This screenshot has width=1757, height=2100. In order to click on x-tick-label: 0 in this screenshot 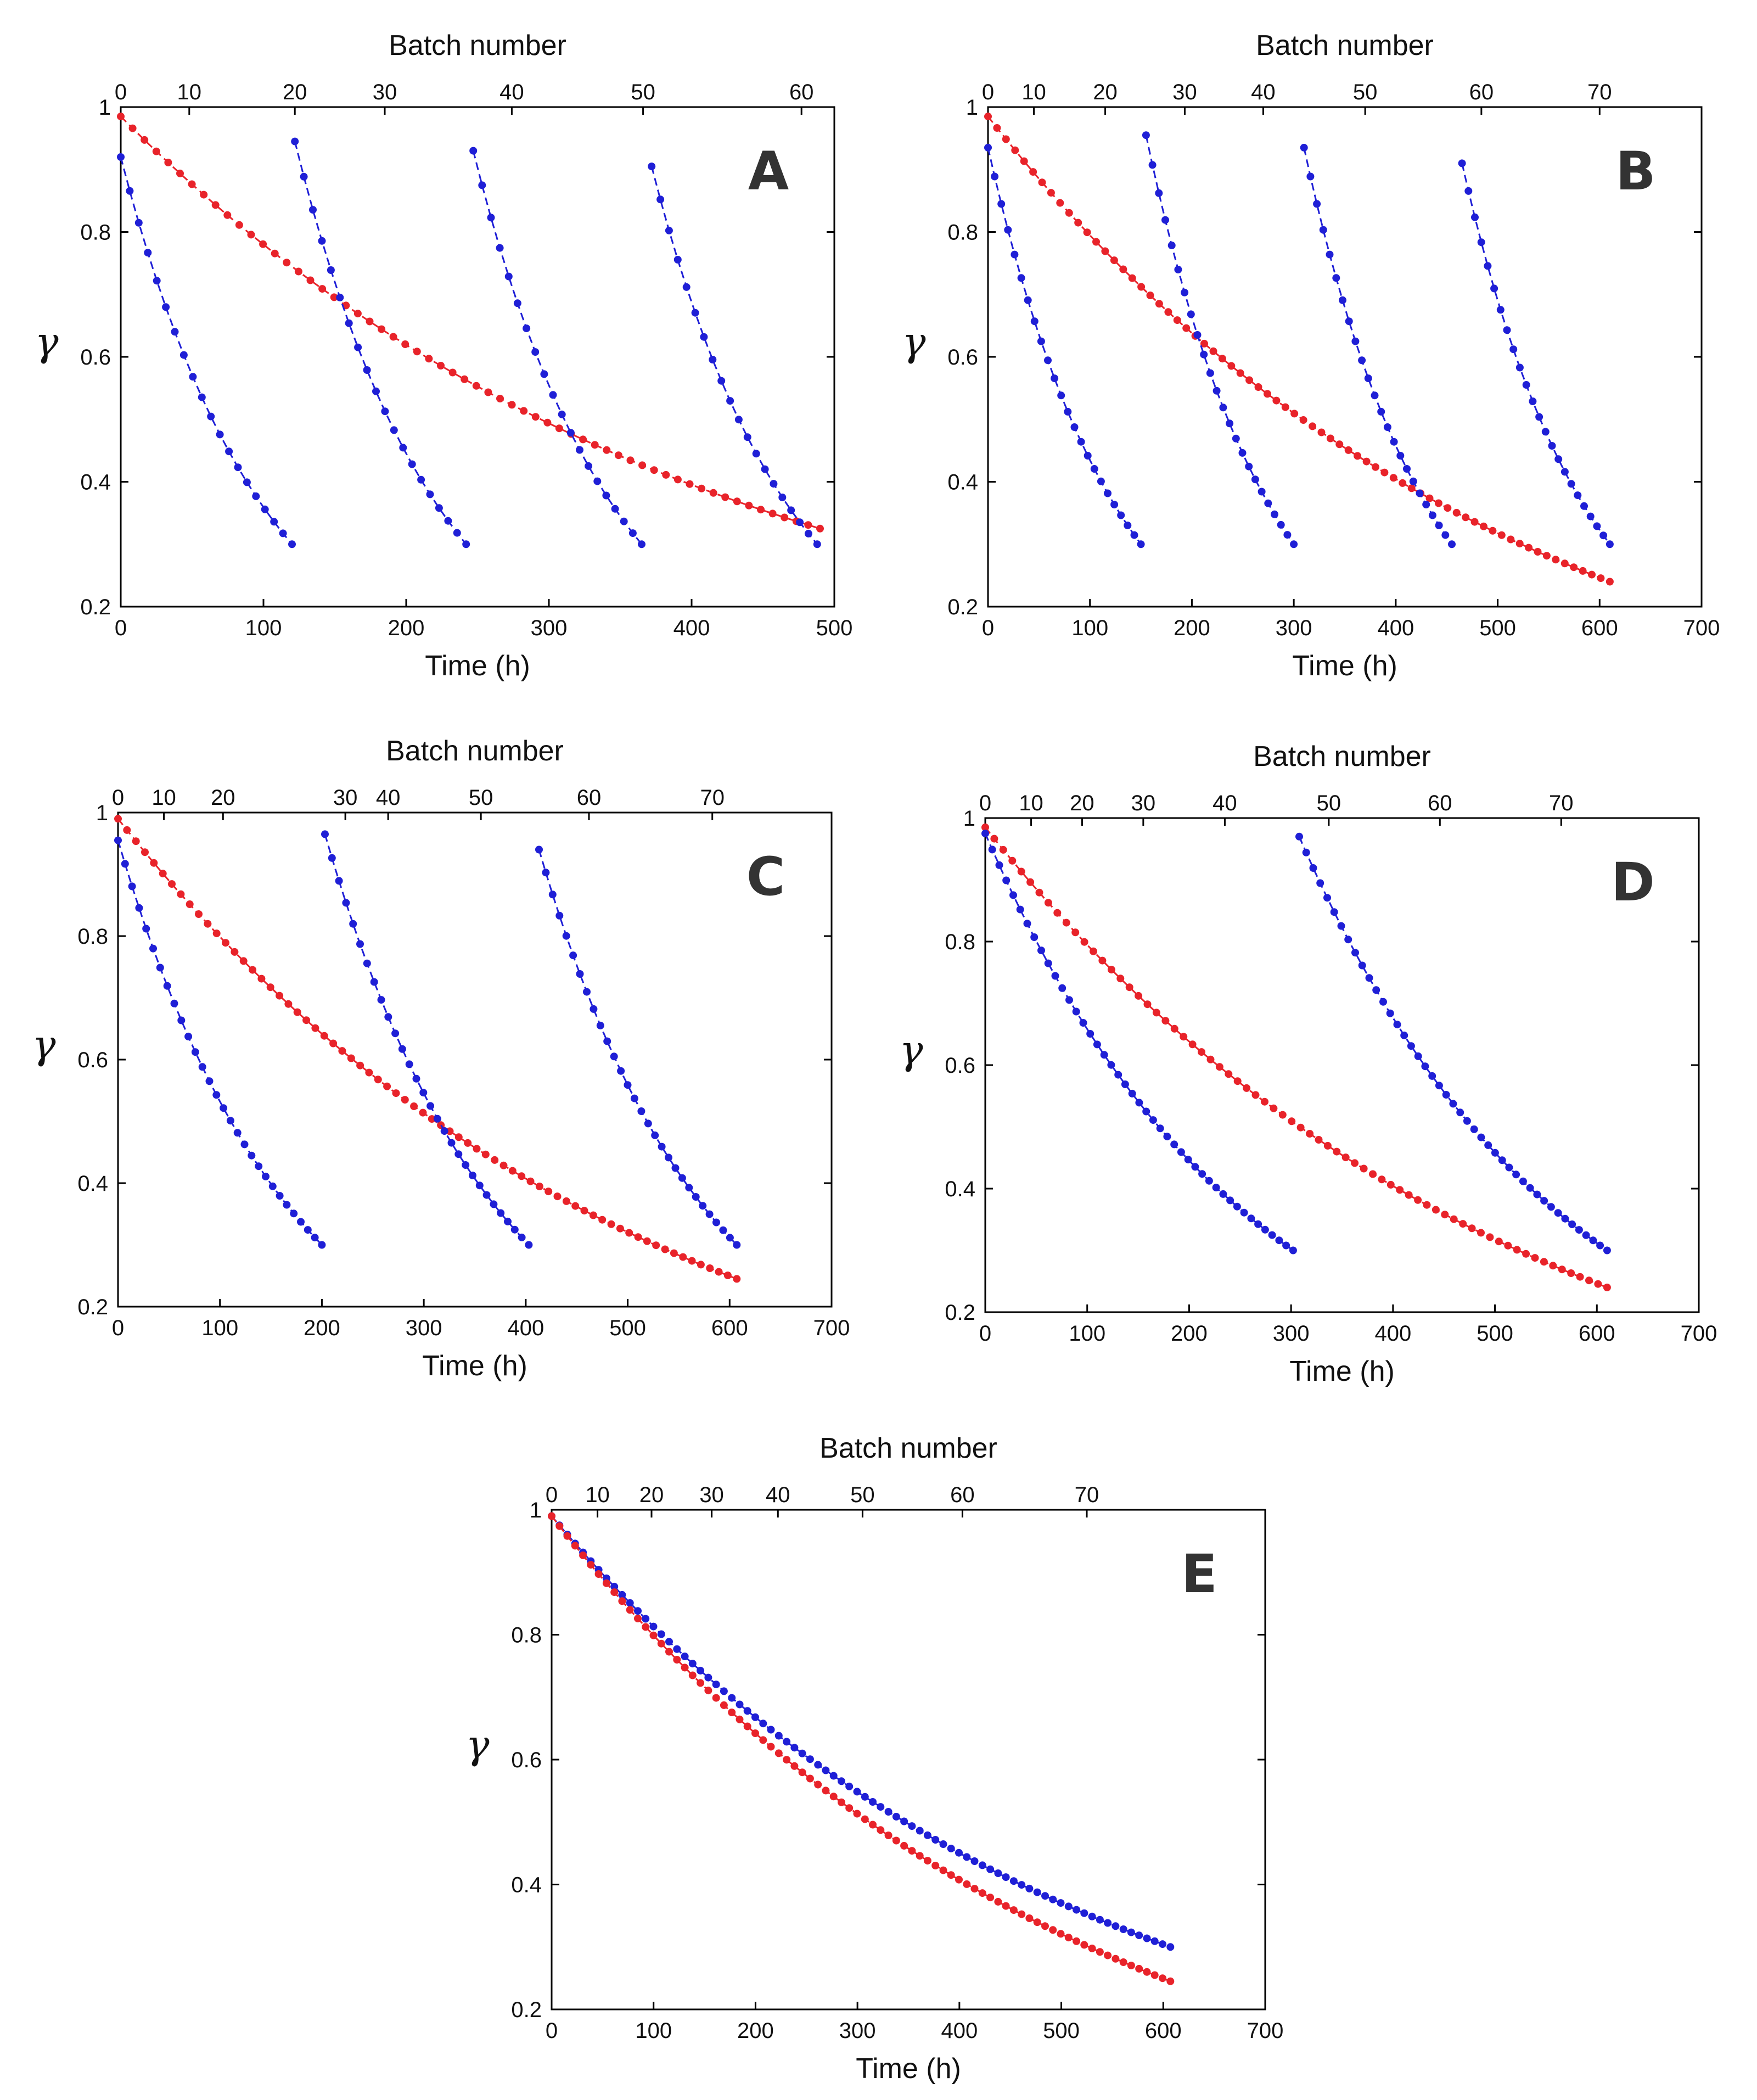, I will do `click(985, 1334)`.